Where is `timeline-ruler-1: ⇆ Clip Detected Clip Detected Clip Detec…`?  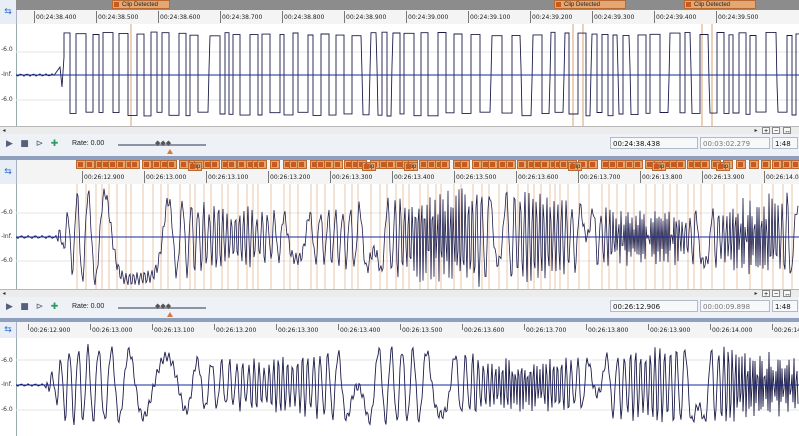 timeline-ruler-1: ⇆ Clip Detected Clip Detected Clip Detec… is located at coordinates (399, 12).